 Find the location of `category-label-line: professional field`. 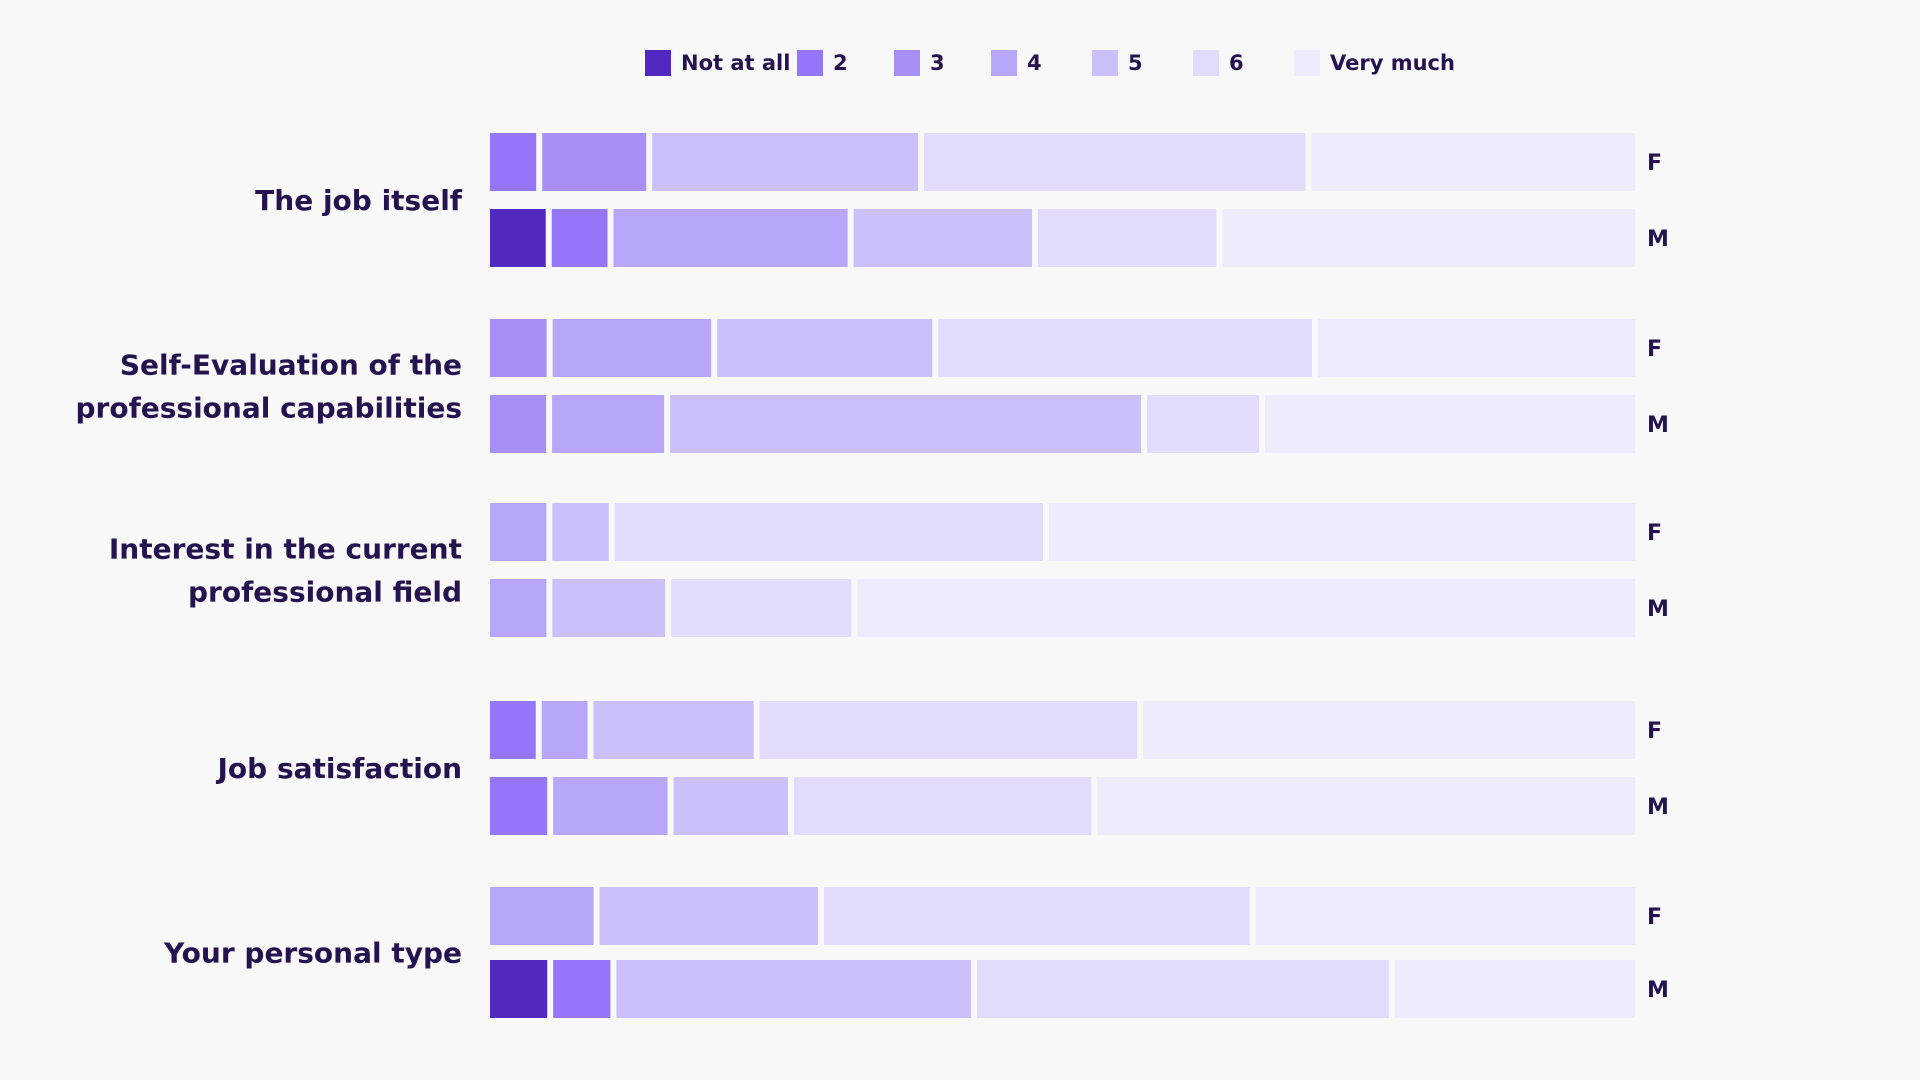

category-label-line: professional field is located at coordinates (325, 592).